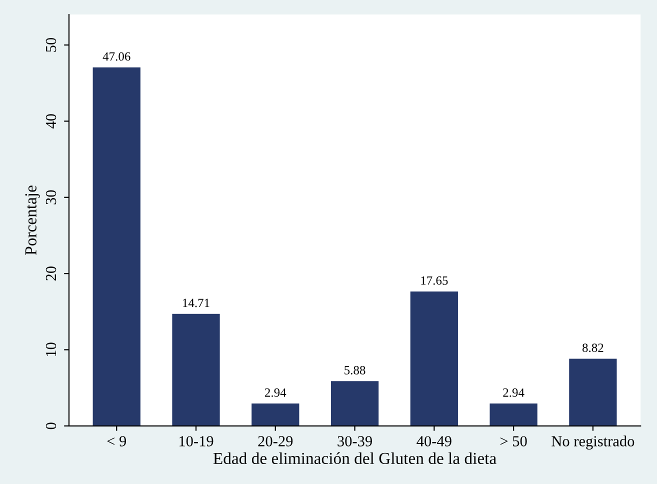  I want to click on data-label: 17.65, so click(434, 280).